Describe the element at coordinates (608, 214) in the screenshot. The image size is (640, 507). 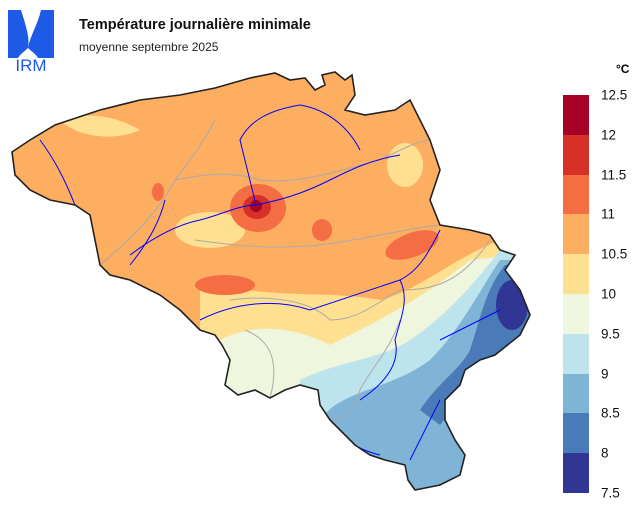
I see `legend-tick-label: 11` at that location.